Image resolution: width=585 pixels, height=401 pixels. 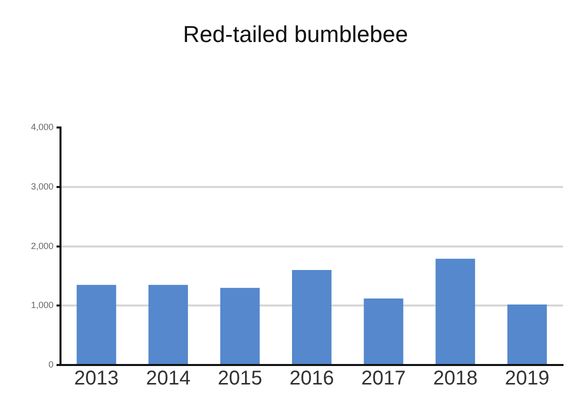 I want to click on y-tick-label: 0, so click(x=51, y=364).